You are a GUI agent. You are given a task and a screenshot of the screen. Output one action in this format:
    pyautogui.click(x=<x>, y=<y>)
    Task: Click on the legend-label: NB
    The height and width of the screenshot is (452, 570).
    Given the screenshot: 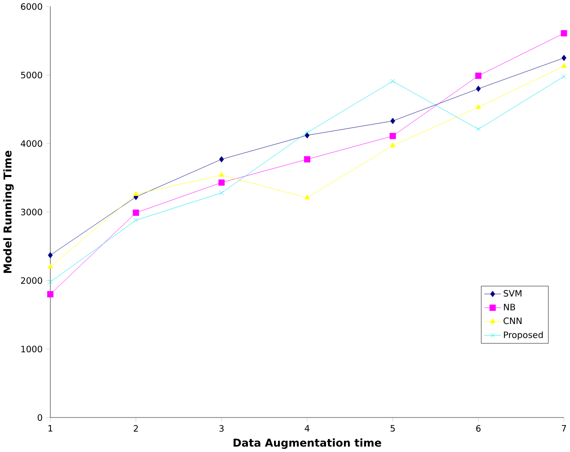 What is the action you would take?
    pyautogui.click(x=510, y=307)
    